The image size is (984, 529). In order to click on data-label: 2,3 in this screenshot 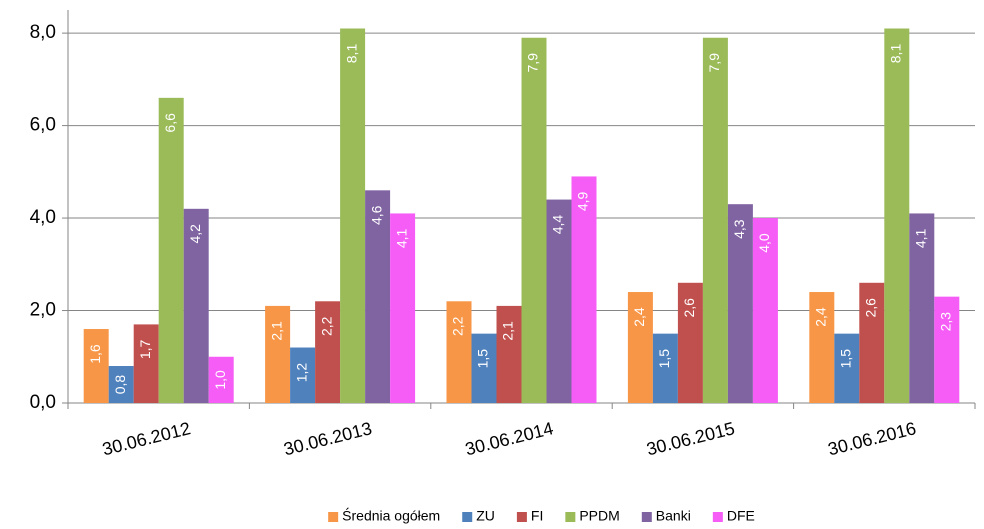, I will do `click(946, 322)`.